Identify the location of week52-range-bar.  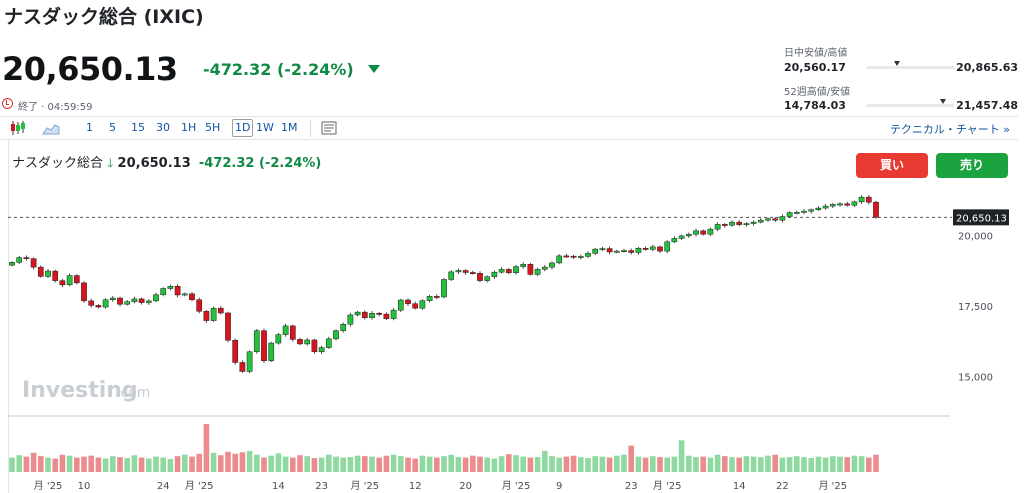
(910, 103).